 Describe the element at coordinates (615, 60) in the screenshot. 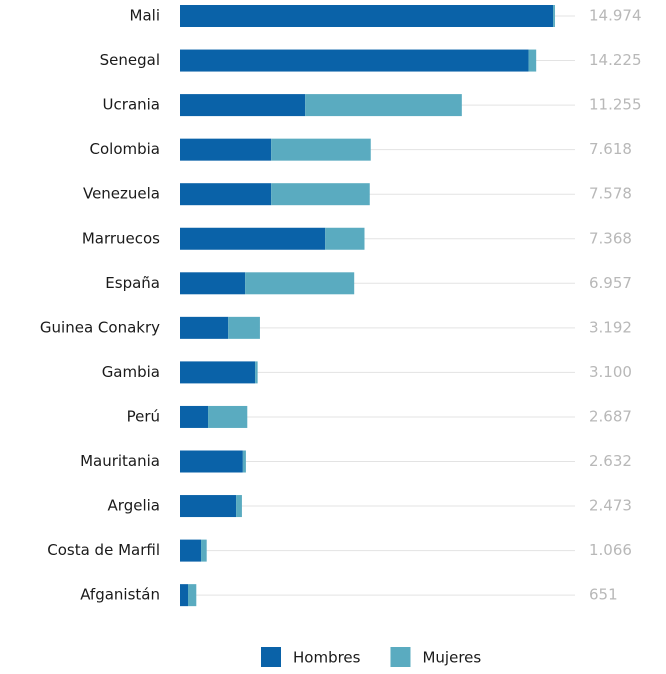

I see `total-label: 14.225` at that location.